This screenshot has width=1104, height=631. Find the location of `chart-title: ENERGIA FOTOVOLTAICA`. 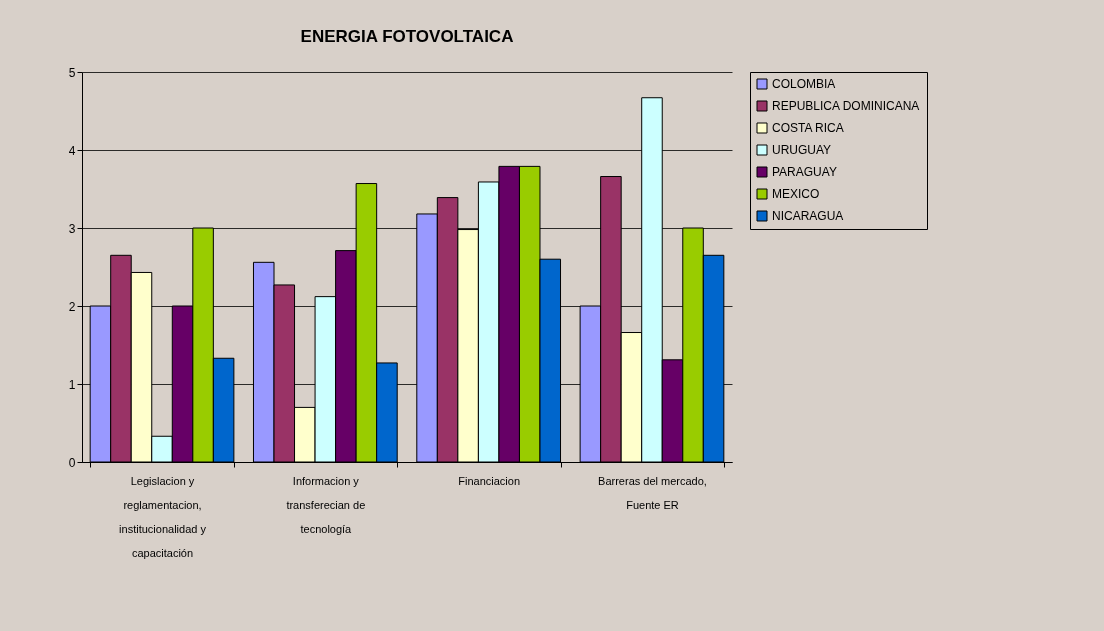

chart-title: ENERGIA FOTOVOLTAICA is located at coordinates (407, 36).